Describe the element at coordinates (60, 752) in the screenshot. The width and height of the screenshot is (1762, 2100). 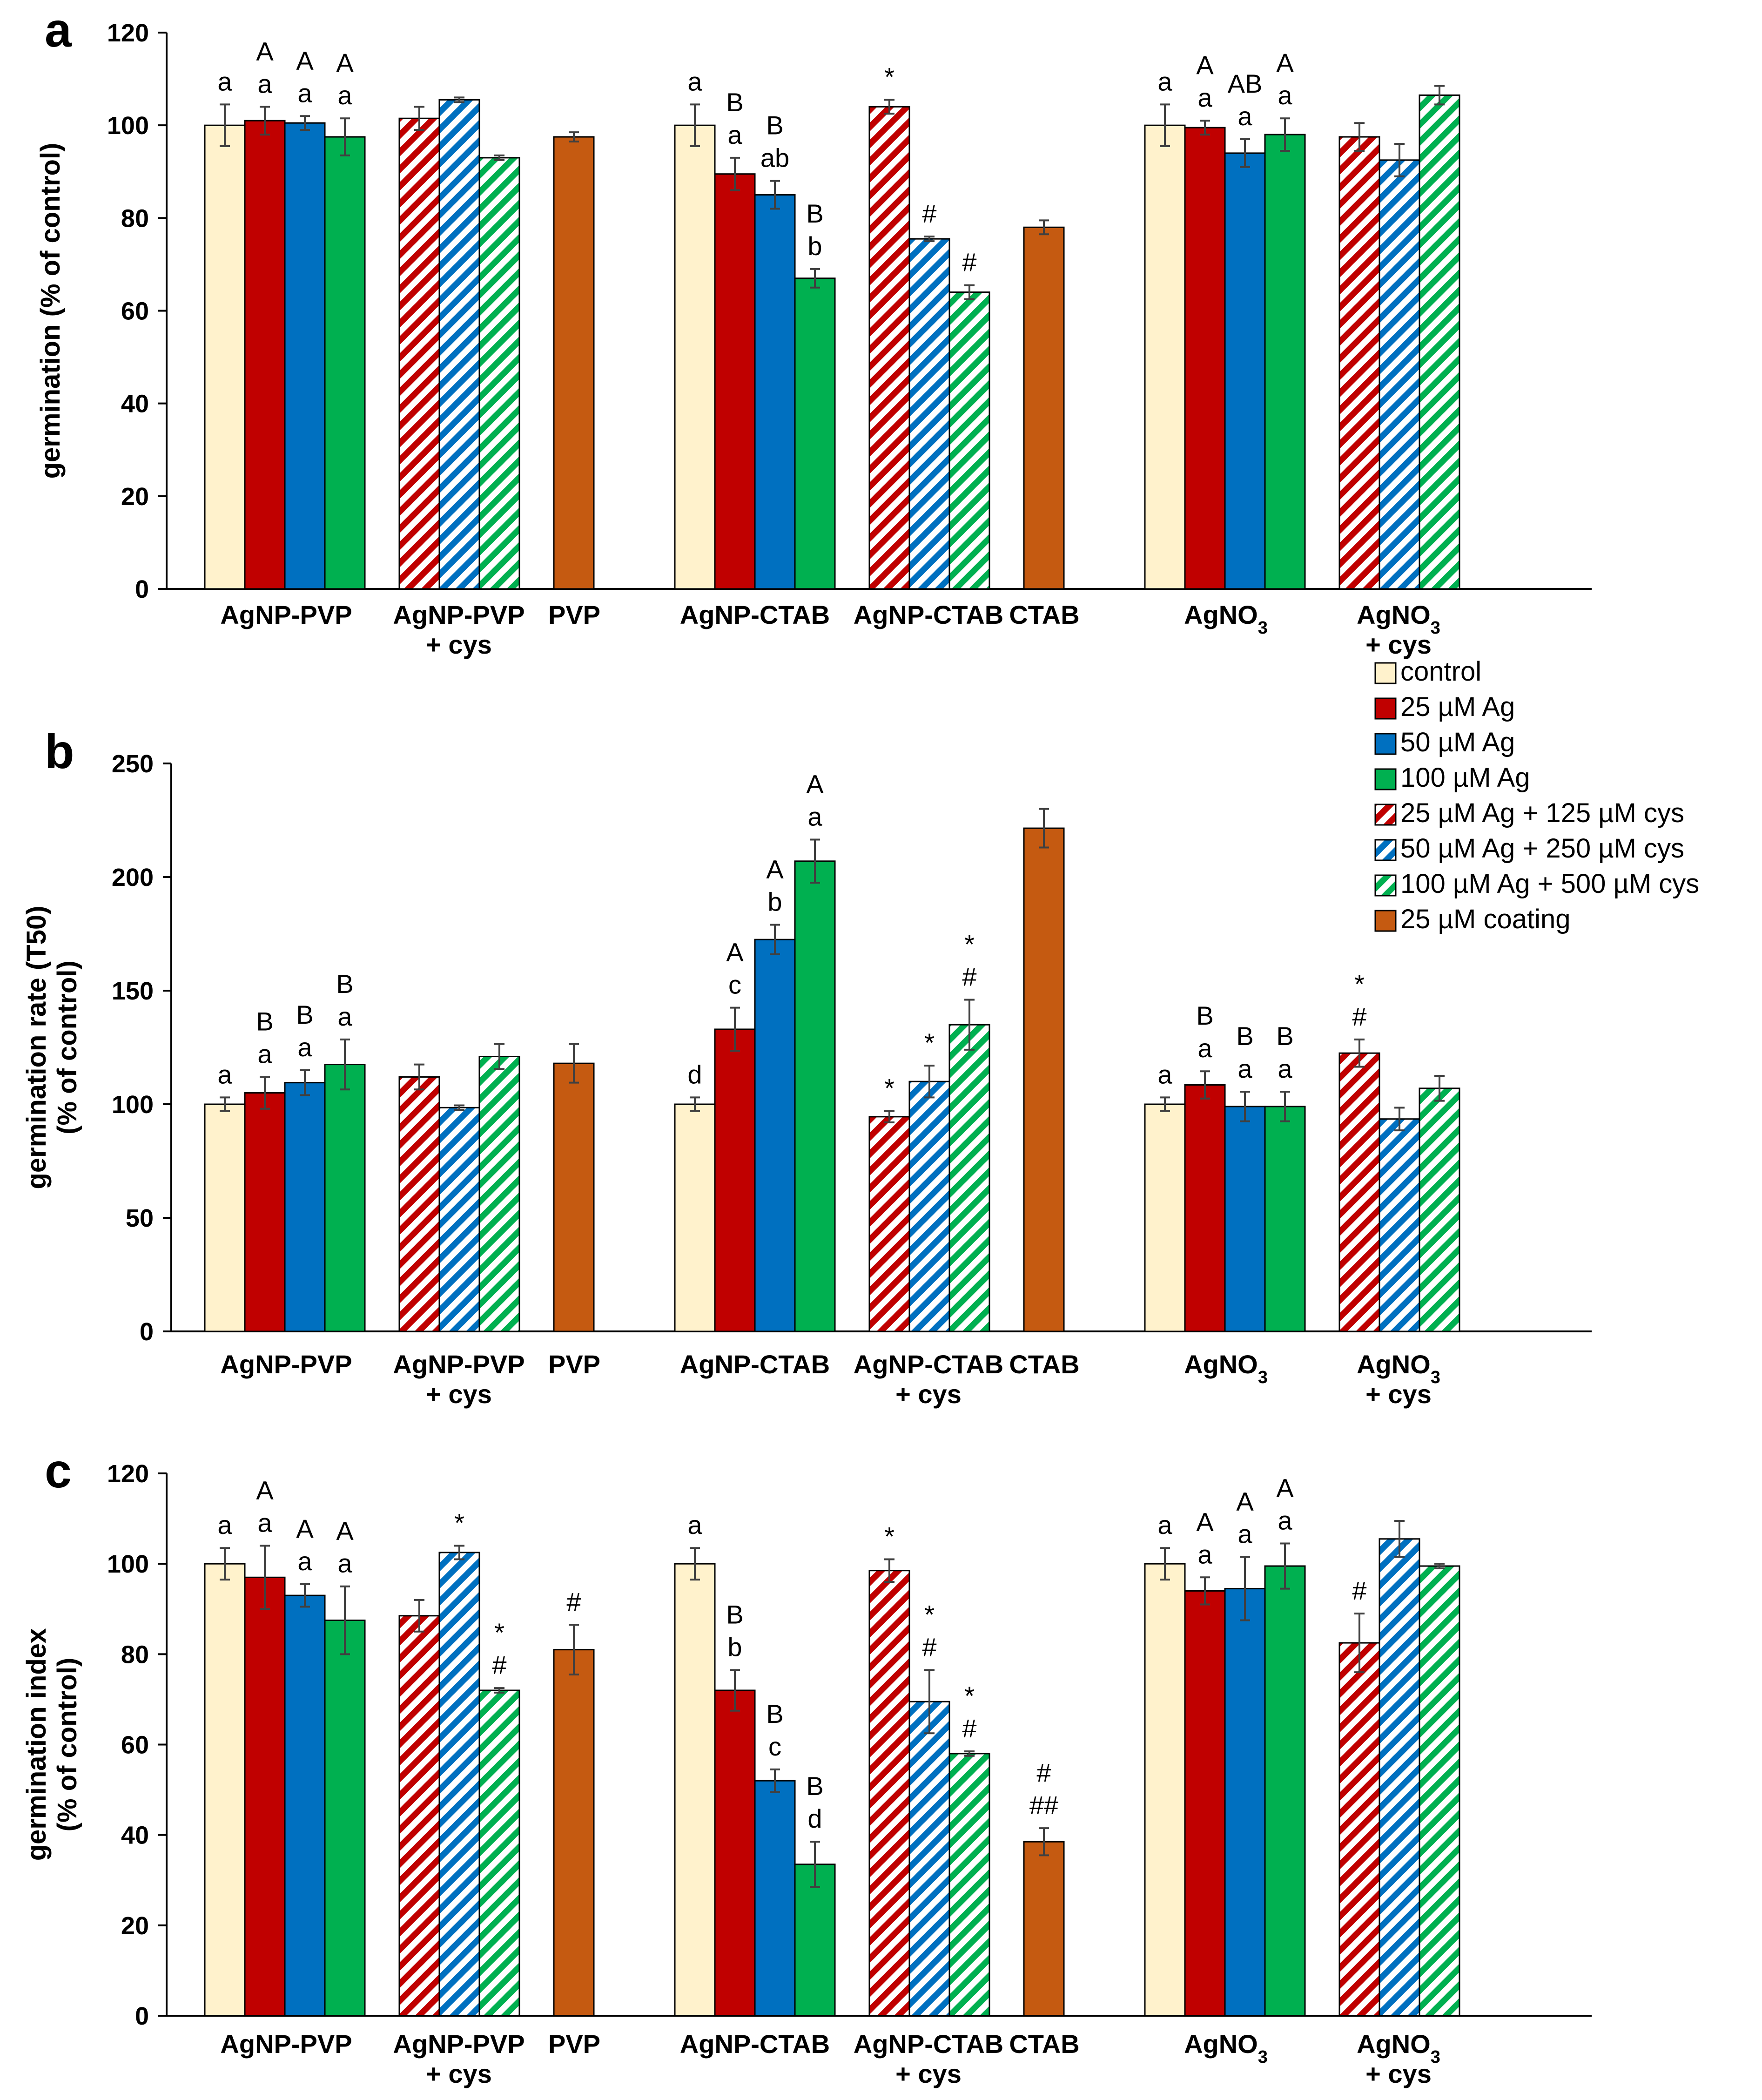
I see `panel-b-letter: b` at that location.